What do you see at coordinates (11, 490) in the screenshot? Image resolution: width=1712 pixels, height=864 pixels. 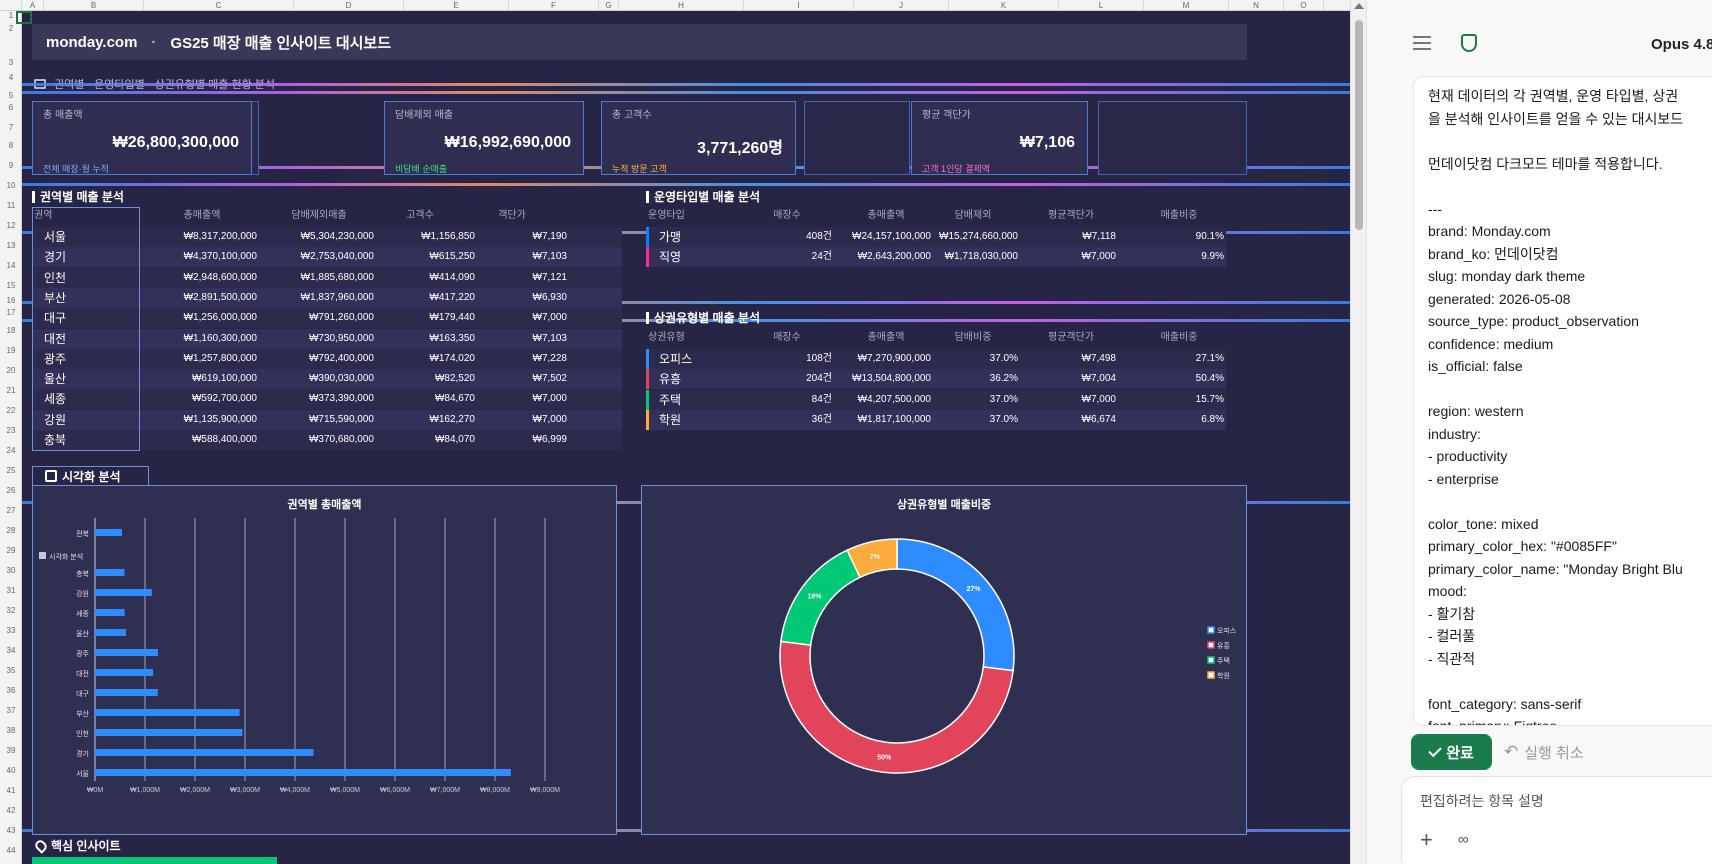 I see `row-label: 26` at bounding box center [11, 490].